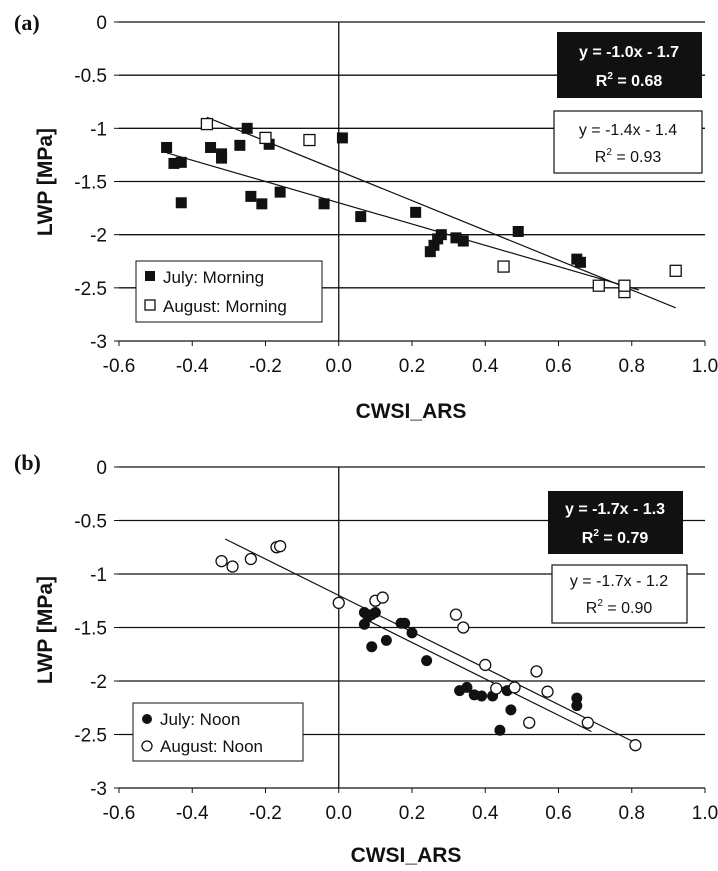 This screenshot has width=718, height=871. What do you see at coordinates (629, 80) in the screenshot?
I see `panel-a-july-r2: R2 = 0.68` at bounding box center [629, 80].